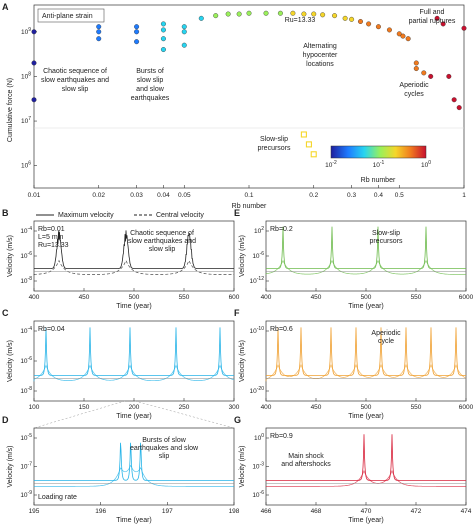  Describe the element at coordinates (26, 390) in the screenshot. I see `panel-y-tick: 10⁻⁸` at that location.